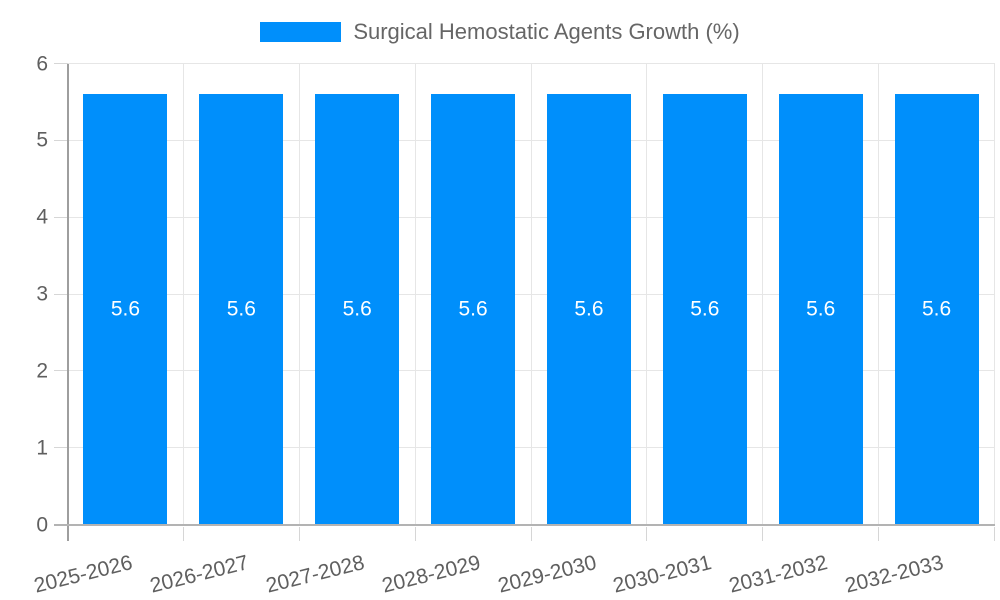  Describe the element at coordinates (42, 63) in the screenshot. I see `y-axis-tick-label: 6` at that location.